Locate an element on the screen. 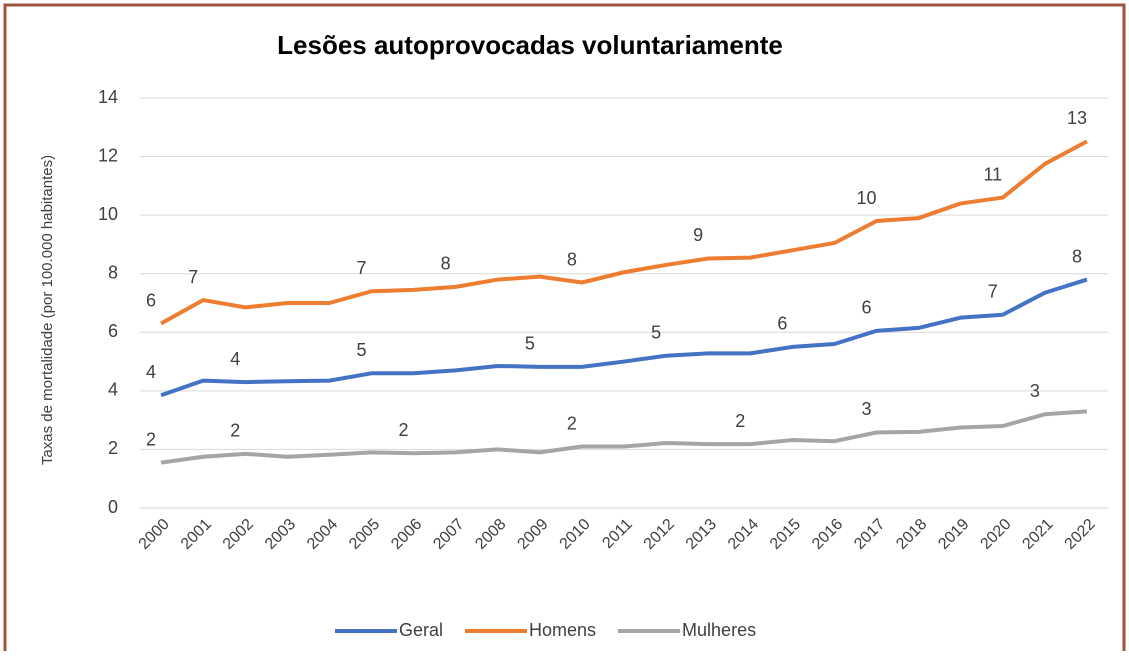 This screenshot has height=656, width=1129. y-tick-label: 8 is located at coordinates (113, 272).